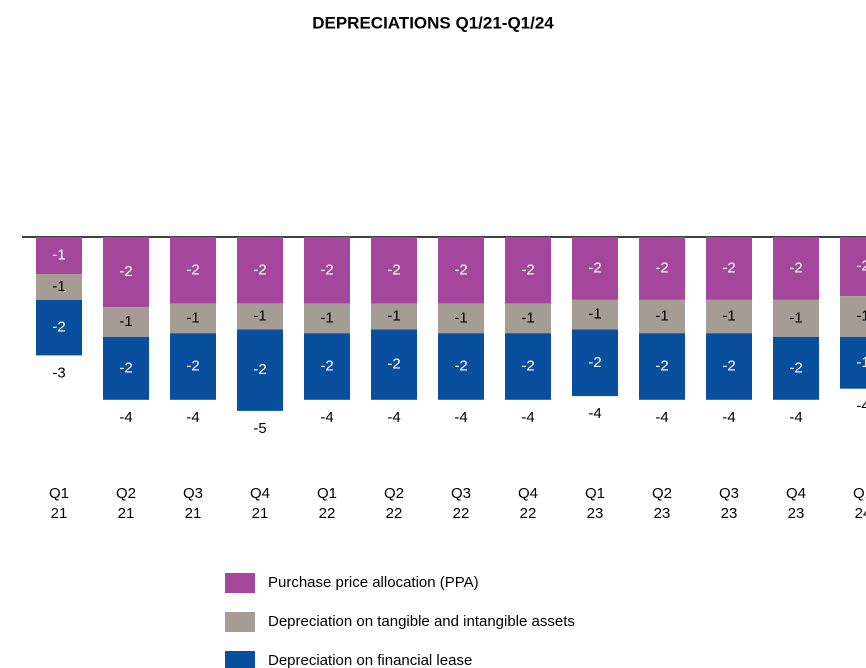  Describe the element at coordinates (860, 513) in the screenshot. I see `x-tick-line: 24` at that location.